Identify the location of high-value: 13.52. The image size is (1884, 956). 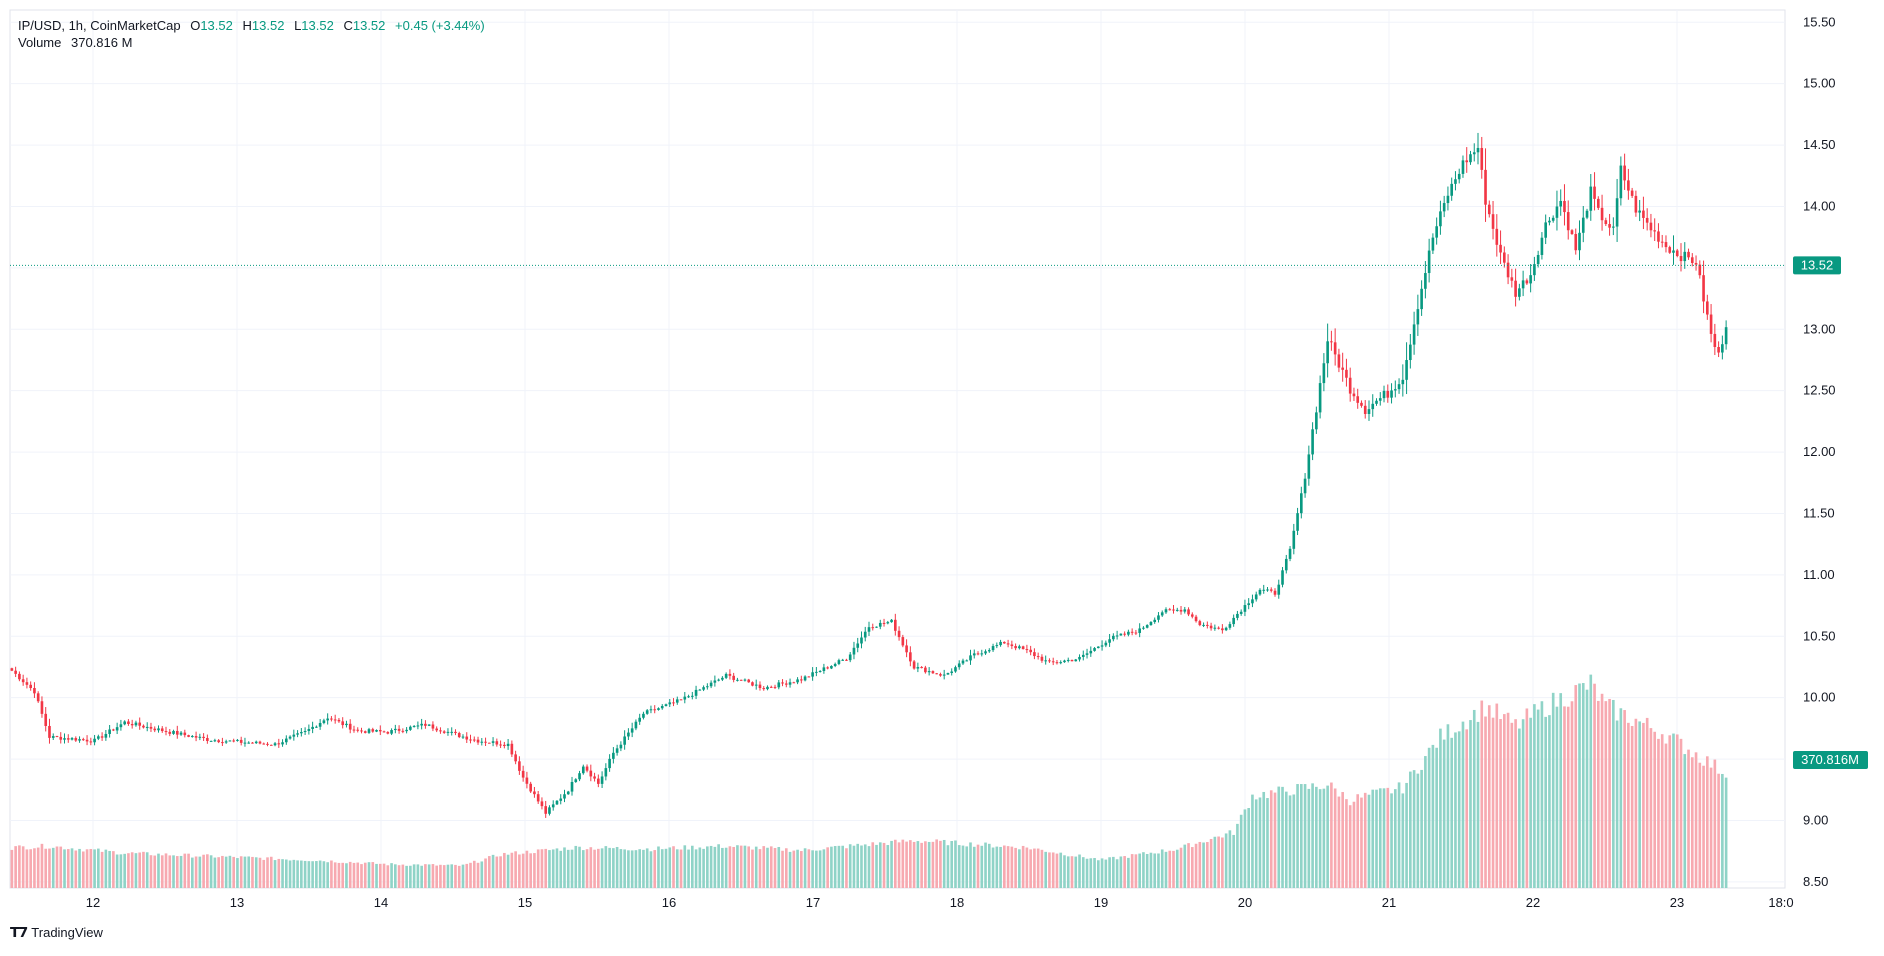
(268, 25).